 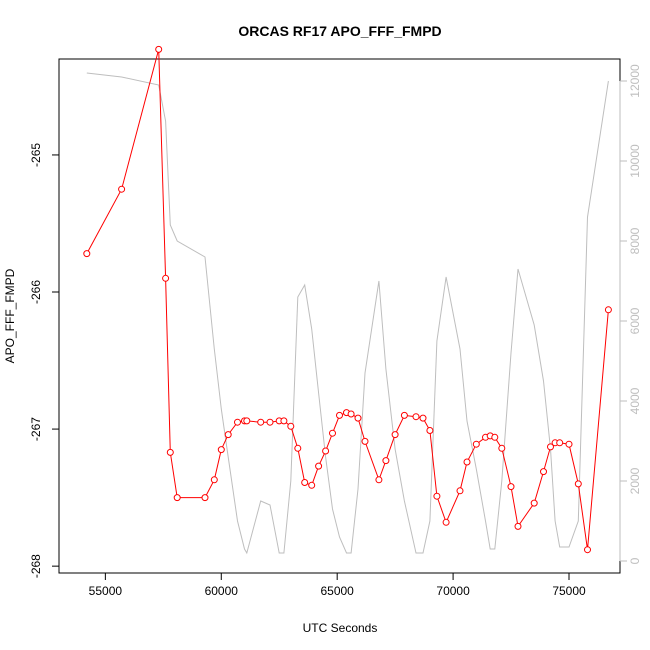 I want to click on x-axis-label: UTC Seconds, so click(x=340, y=628).